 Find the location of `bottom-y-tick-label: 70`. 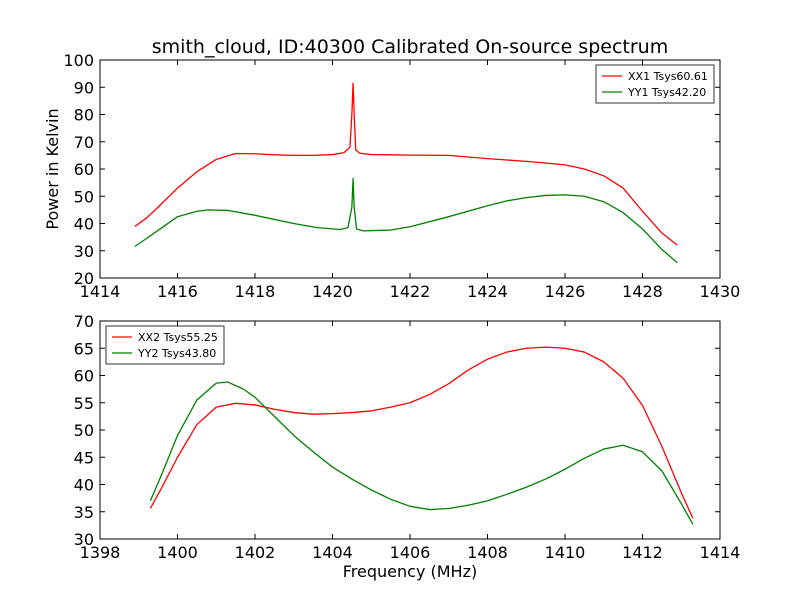

bottom-y-tick-label: 70 is located at coordinates (84, 321).